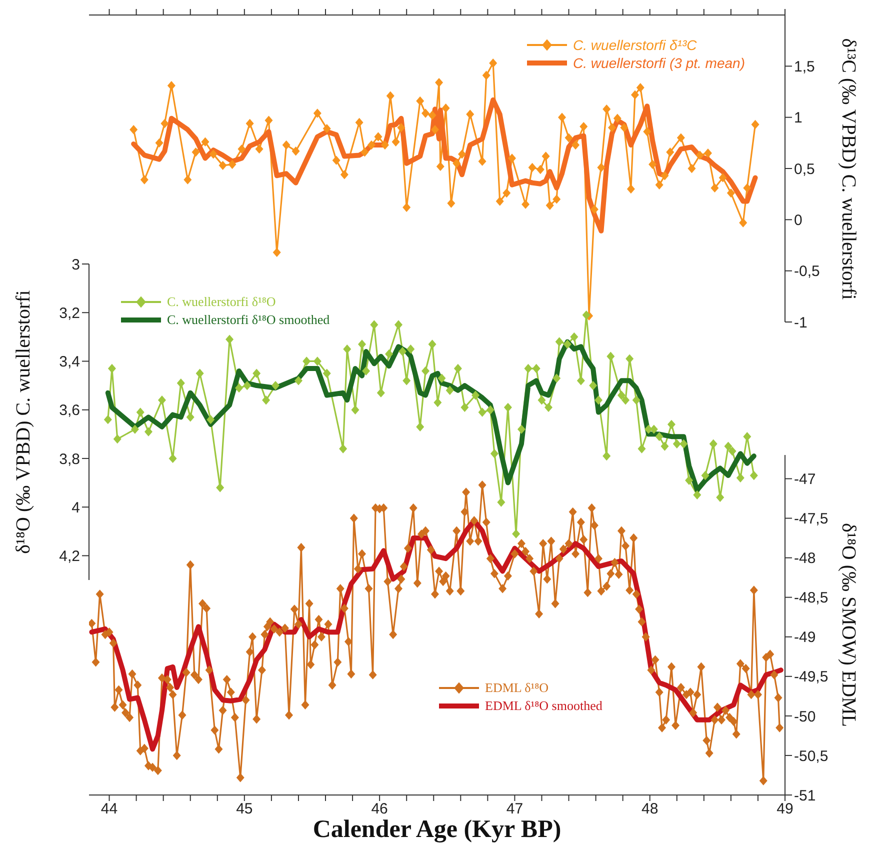 The image size is (869, 859). I want to click on y2-tick-label: -48,5, so click(811, 598).